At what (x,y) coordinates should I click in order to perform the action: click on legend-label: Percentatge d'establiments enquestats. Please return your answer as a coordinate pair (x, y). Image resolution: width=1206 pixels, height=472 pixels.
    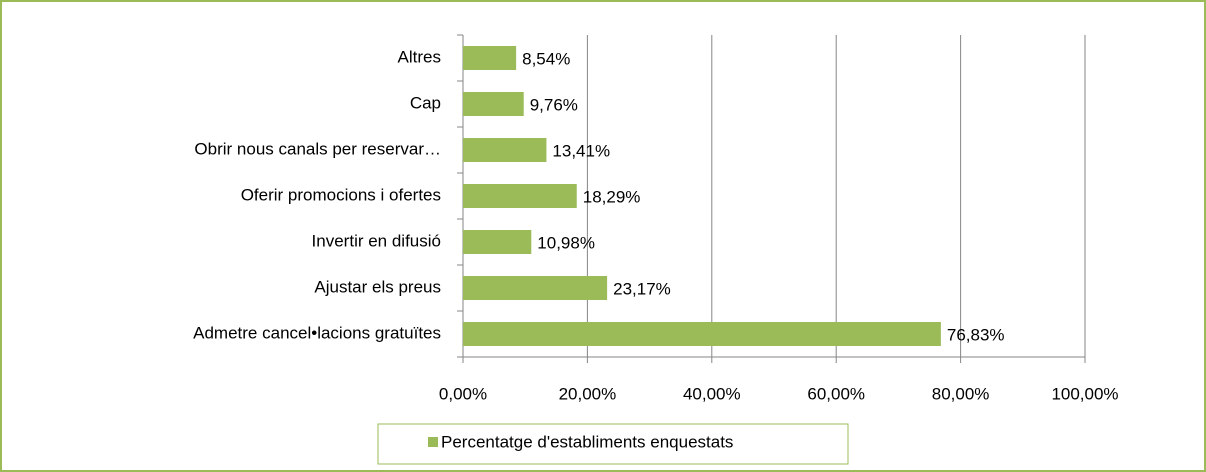
    Looking at the image, I should click on (587, 441).